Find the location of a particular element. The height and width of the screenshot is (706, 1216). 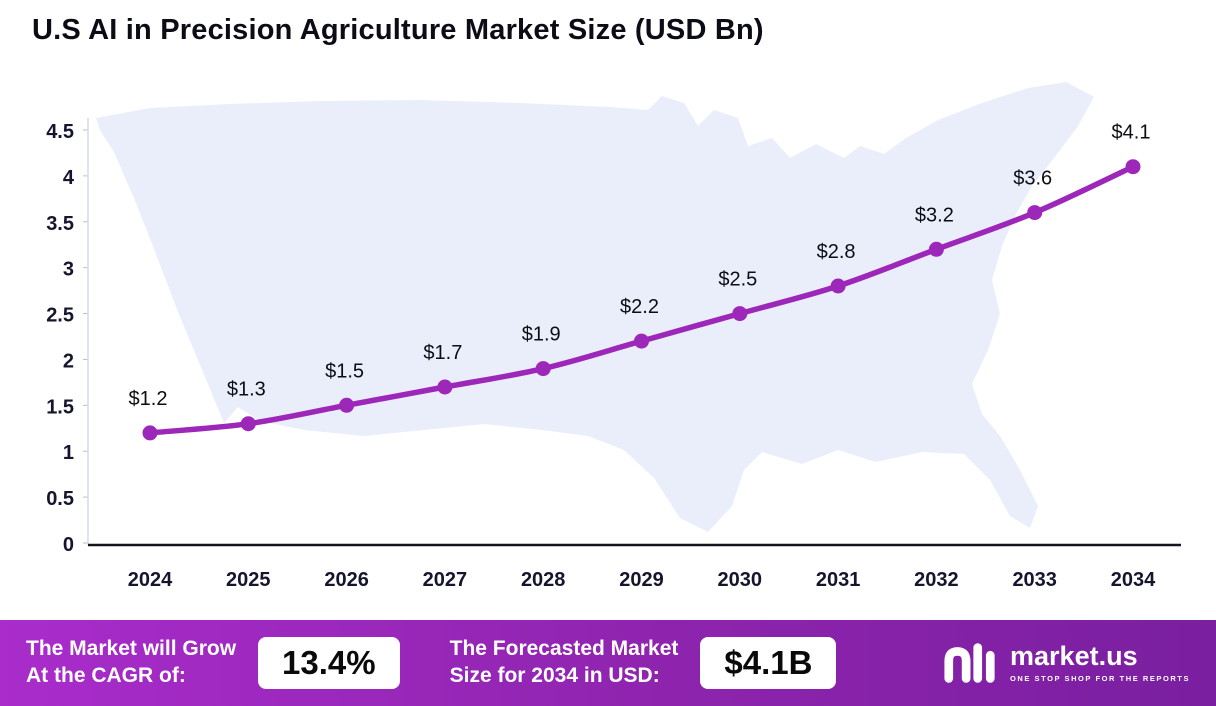

brand-logo: market.us ONE STOP SHOP FOR THE REPORTS is located at coordinates (1066, 663).